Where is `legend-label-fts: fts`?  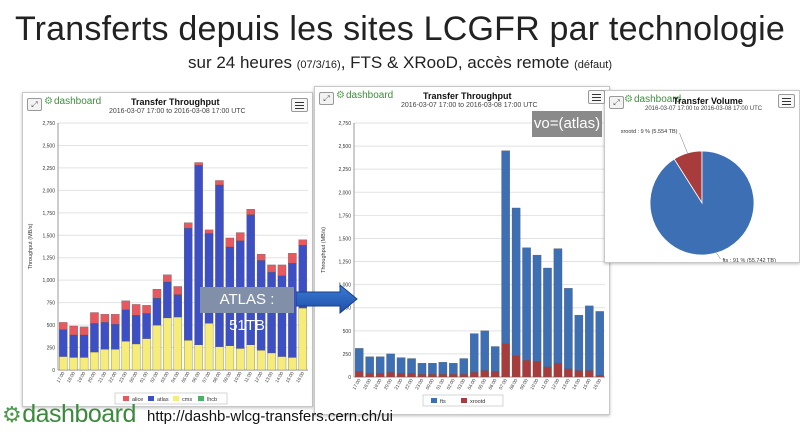
legend-label-fts: fts is located at coordinates (443, 402).